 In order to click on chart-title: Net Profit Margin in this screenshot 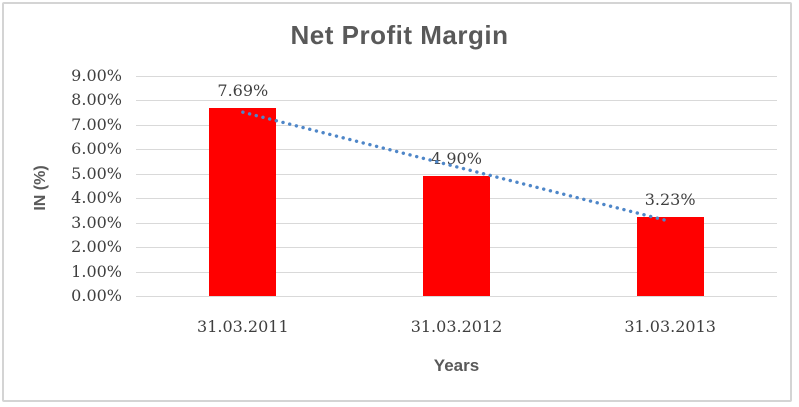, I will do `click(399, 35)`.